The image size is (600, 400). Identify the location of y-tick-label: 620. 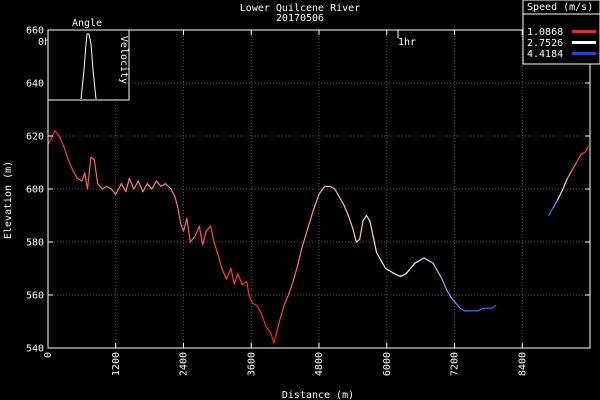
(35, 137).